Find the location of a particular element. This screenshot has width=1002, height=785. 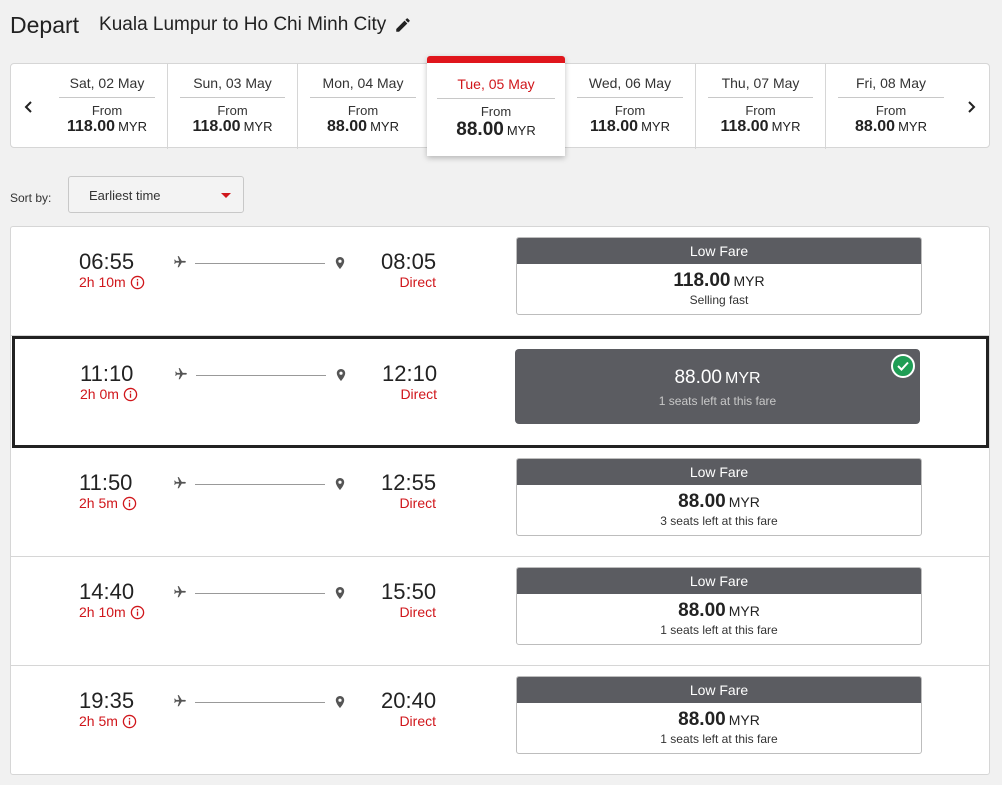

fare-note: 3 seats left at this fare is located at coordinates (719, 521).